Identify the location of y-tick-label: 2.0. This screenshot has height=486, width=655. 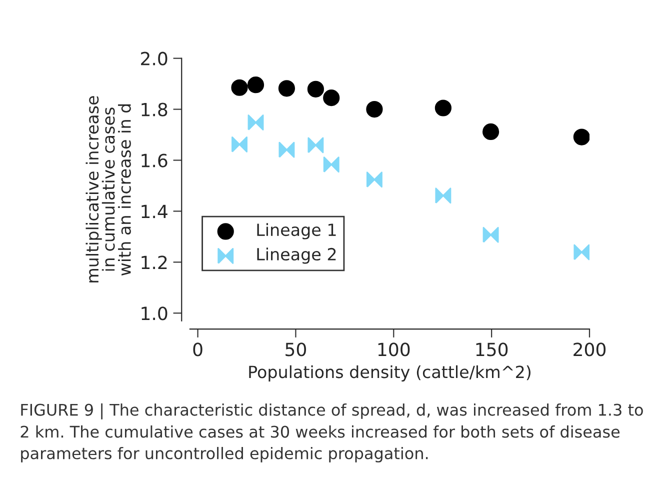
(154, 59).